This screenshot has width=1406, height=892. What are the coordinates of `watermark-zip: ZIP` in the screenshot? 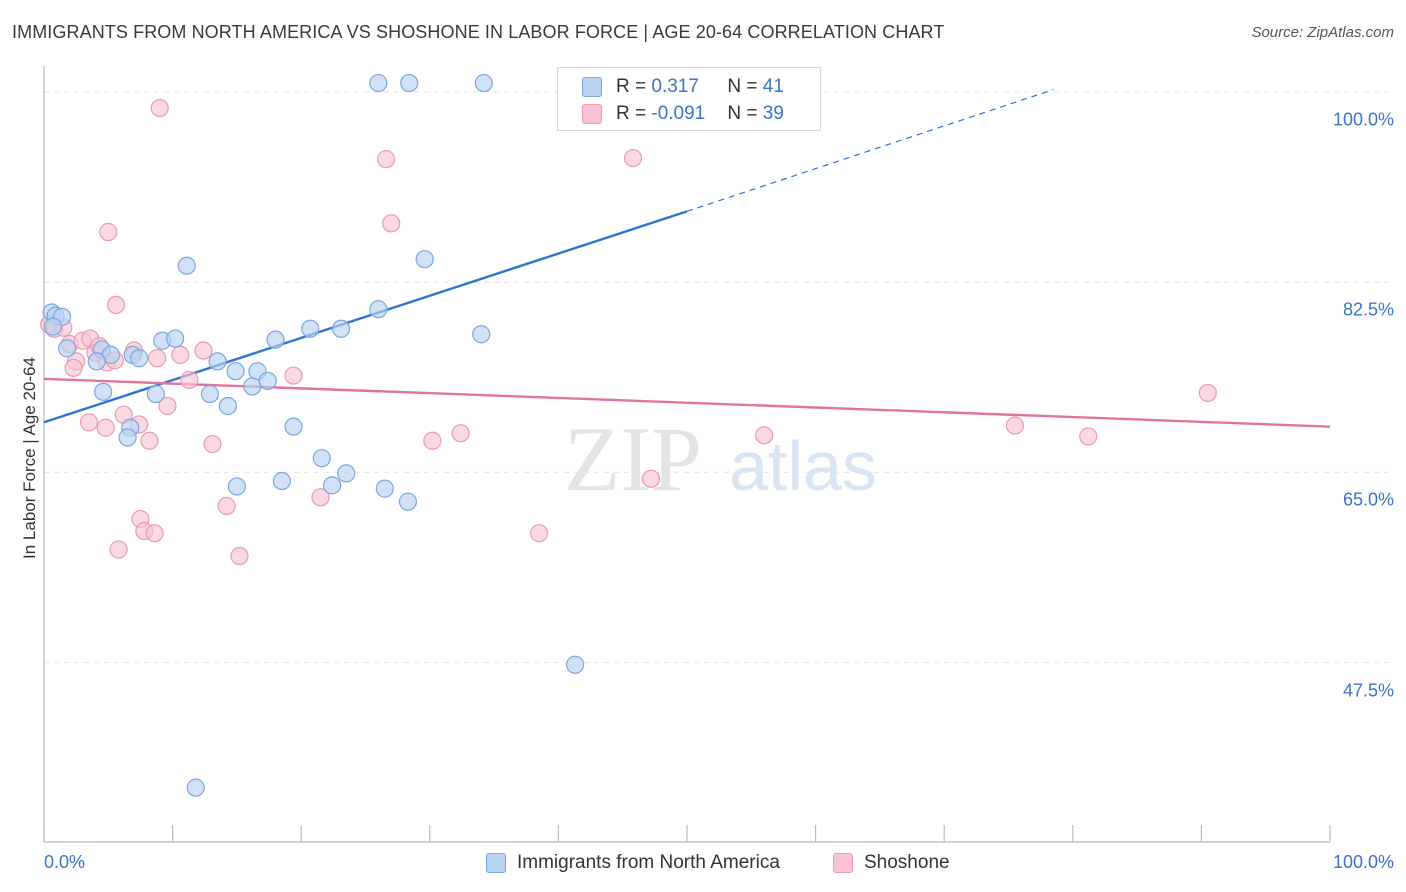 It's located at (633, 459).